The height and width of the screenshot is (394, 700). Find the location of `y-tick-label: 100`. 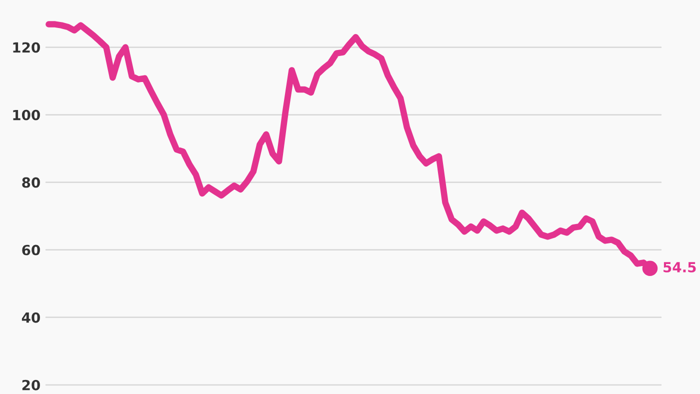

y-tick-label: 100 is located at coordinates (26, 115).